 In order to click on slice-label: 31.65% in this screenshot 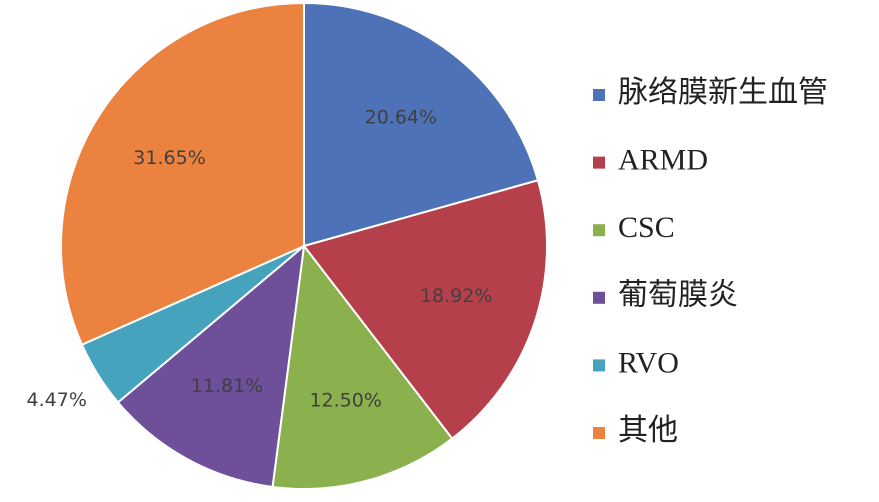, I will do `click(169, 158)`.